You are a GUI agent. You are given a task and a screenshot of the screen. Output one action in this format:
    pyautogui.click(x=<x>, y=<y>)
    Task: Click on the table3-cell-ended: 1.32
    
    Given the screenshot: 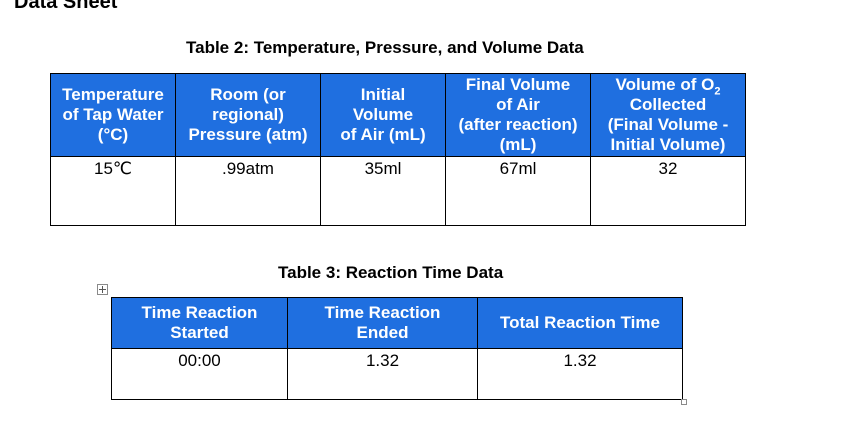 What is the action you would take?
    pyautogui.click(x=382, y=374)
    